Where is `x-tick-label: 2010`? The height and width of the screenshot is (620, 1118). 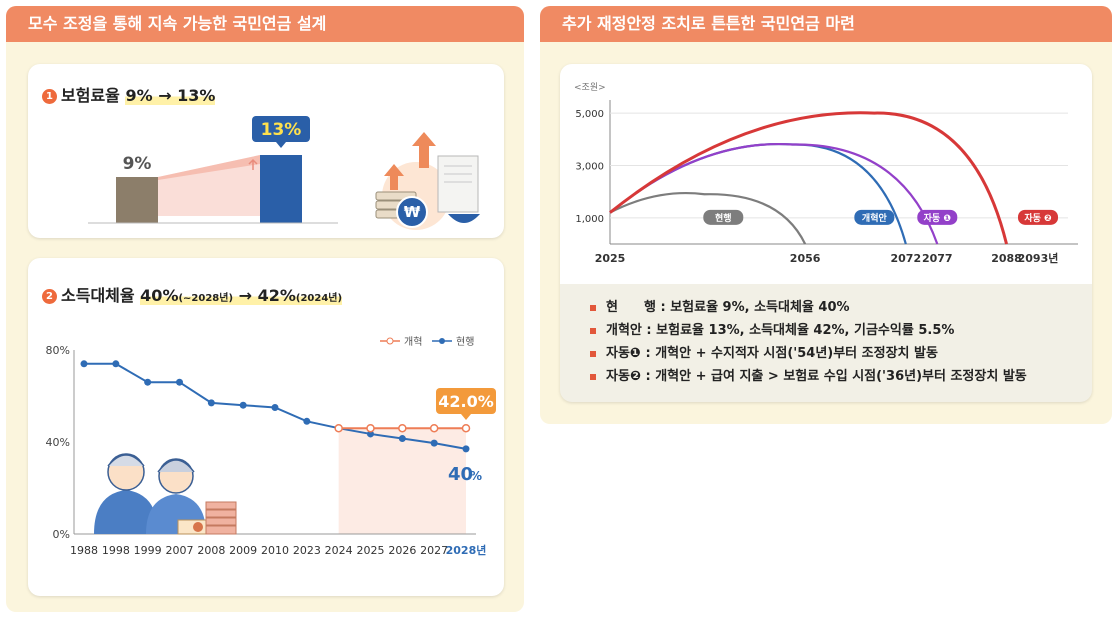 x-tick-label: 2010 is located at coordinates (275, 550).